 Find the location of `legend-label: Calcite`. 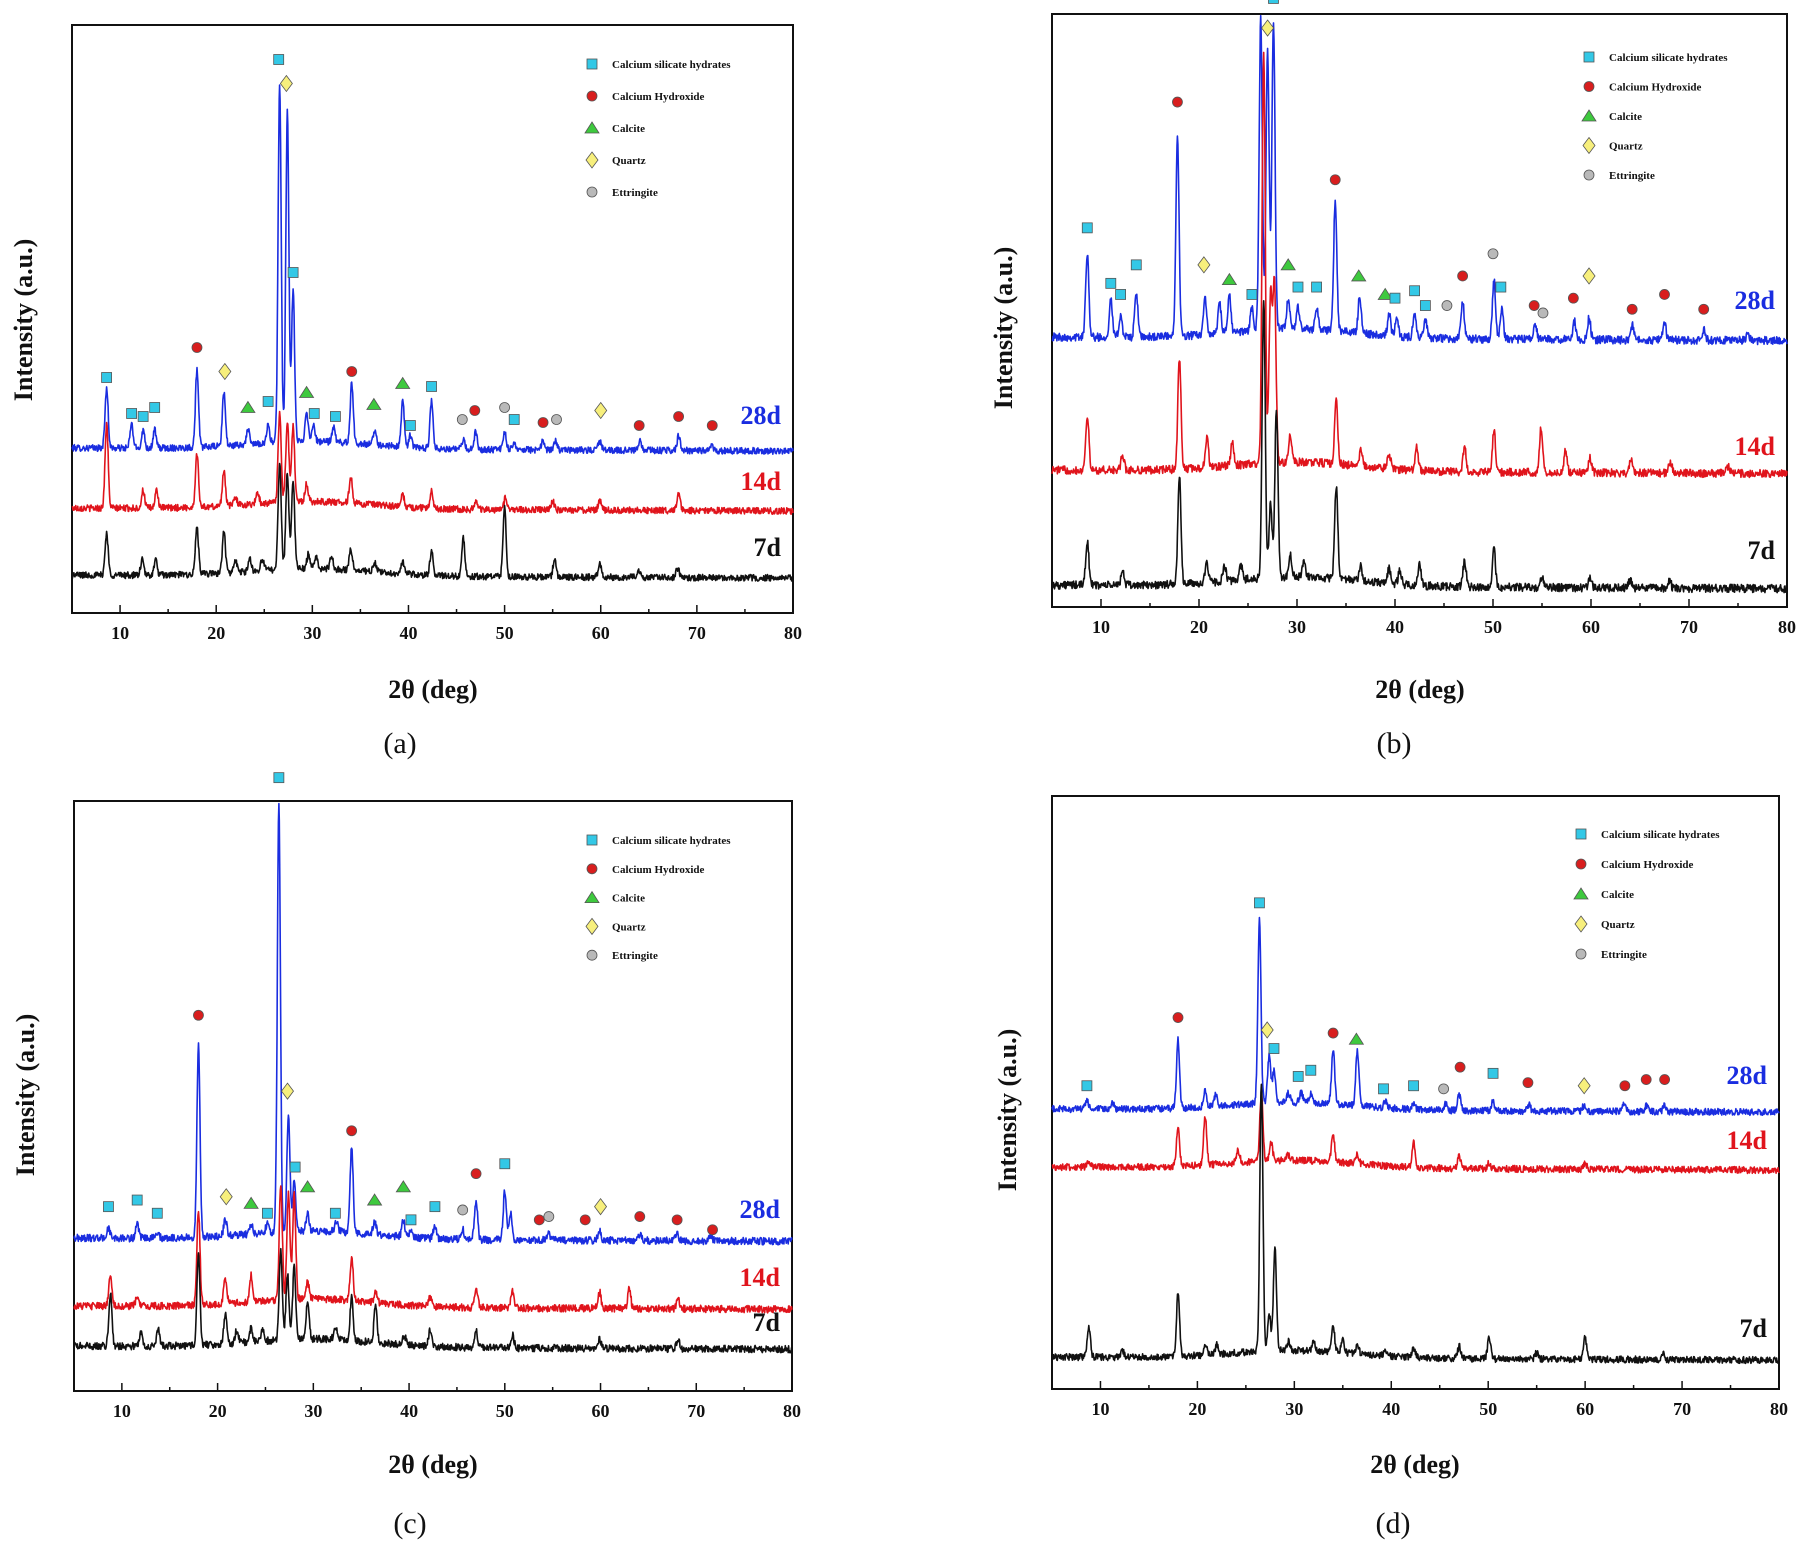

legend-label: Calcite is located at coordinates (1617, 895).